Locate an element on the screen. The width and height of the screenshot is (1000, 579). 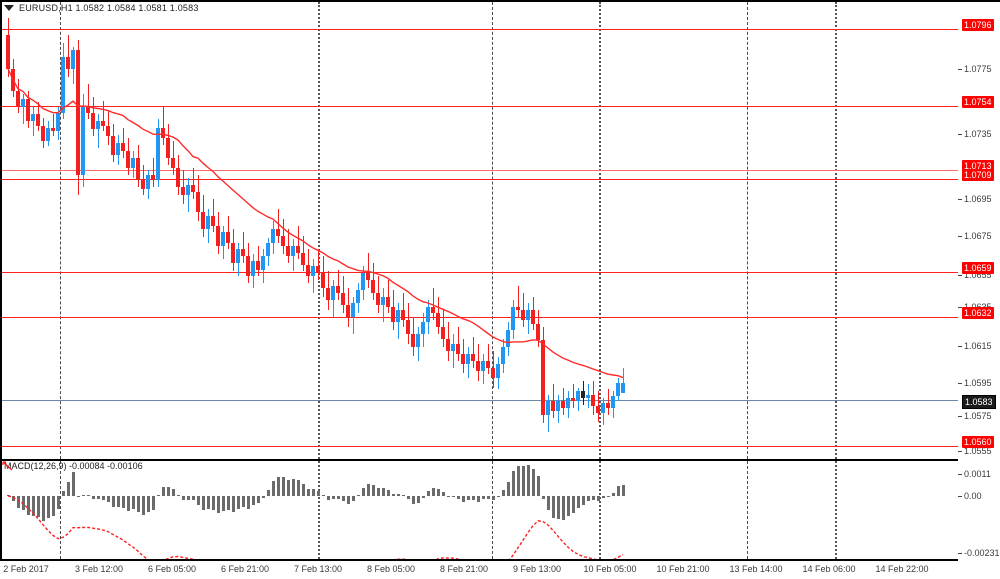
price-level-label: 1.0709 is located at coordinates (978, 175).